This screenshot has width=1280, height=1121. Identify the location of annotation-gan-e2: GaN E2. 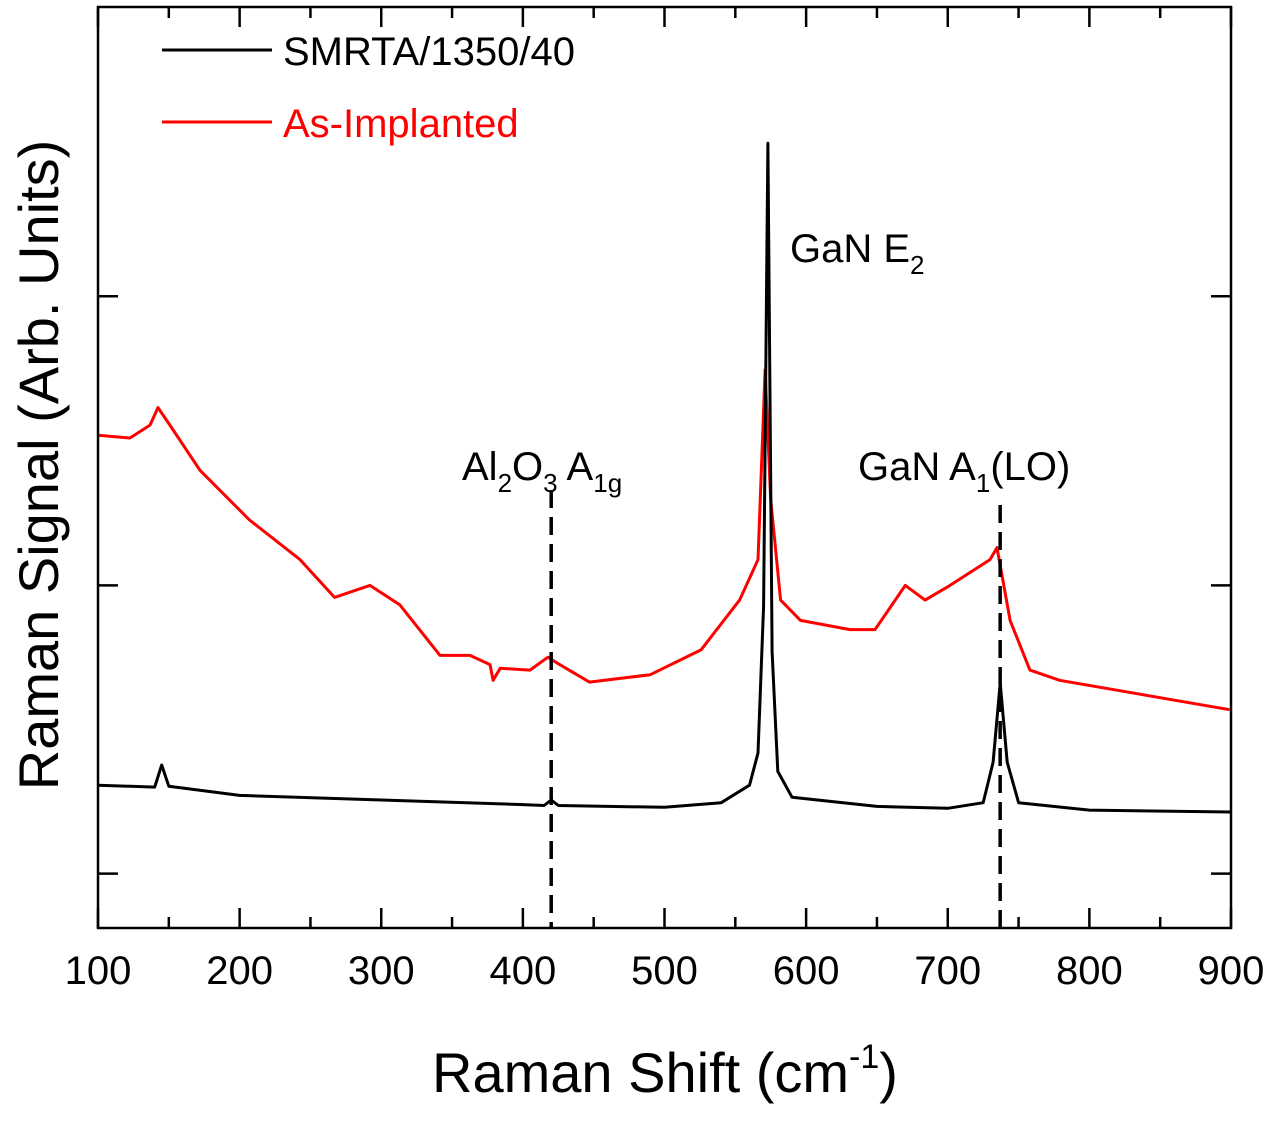
(857, 253).